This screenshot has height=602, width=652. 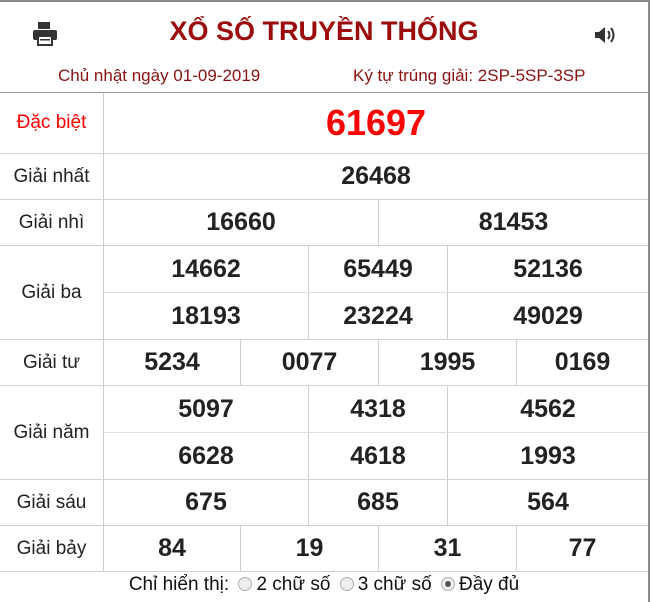 I want to click on radio-full, so click(x=447, y=584).